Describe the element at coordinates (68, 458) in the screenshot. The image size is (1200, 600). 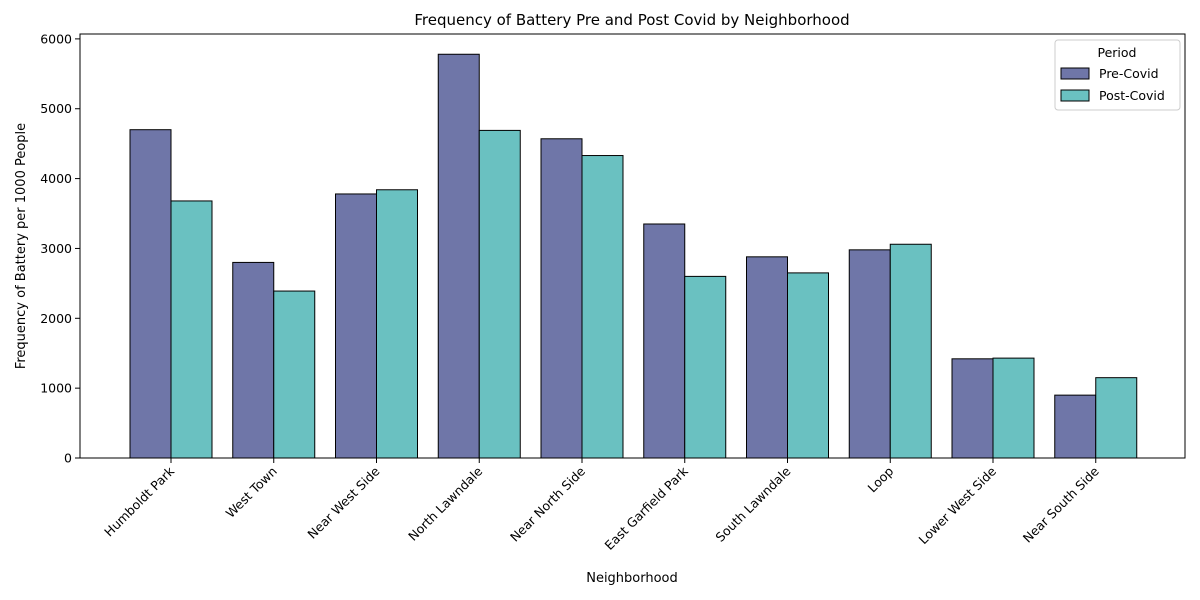
I see `y-tick-label: 0` at that location.